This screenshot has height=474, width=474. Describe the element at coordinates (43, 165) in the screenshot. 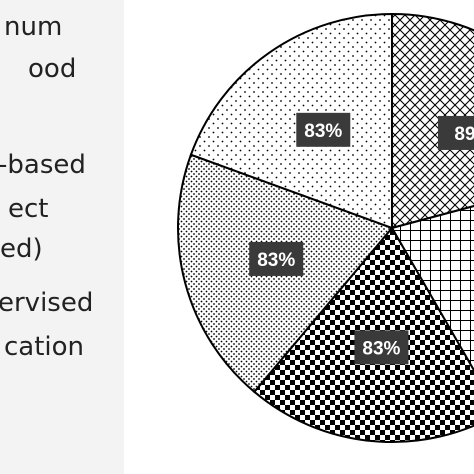

I see `legend-entry-text: -based` at that location.